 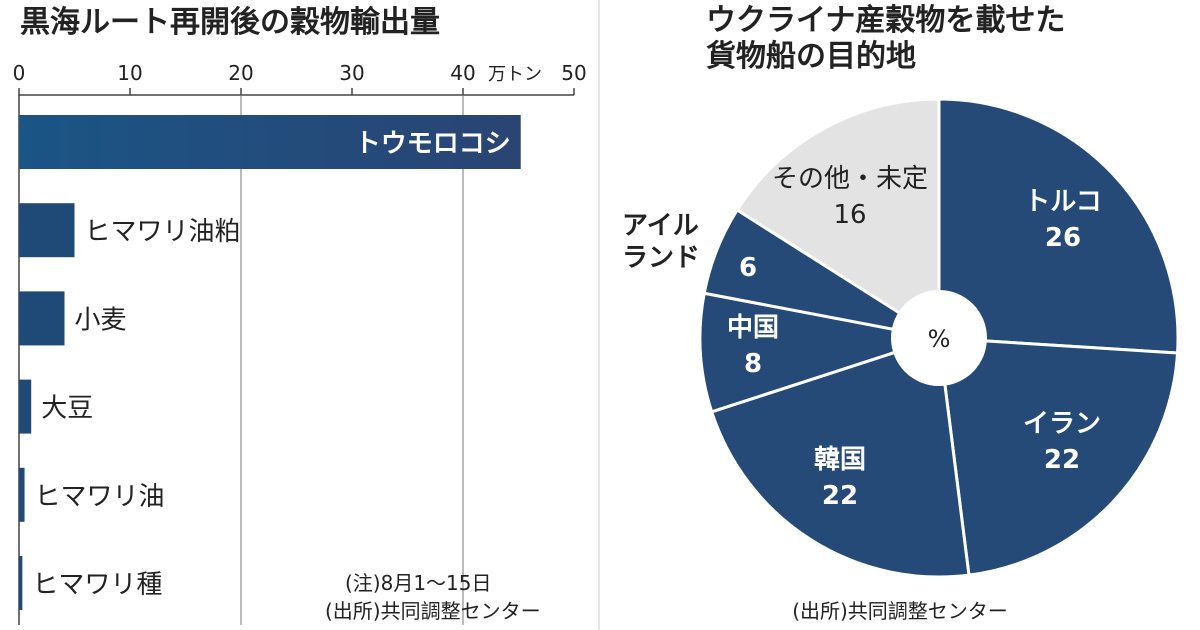 I want to click on x-tick-label: 20, so click(x=240, y=73).